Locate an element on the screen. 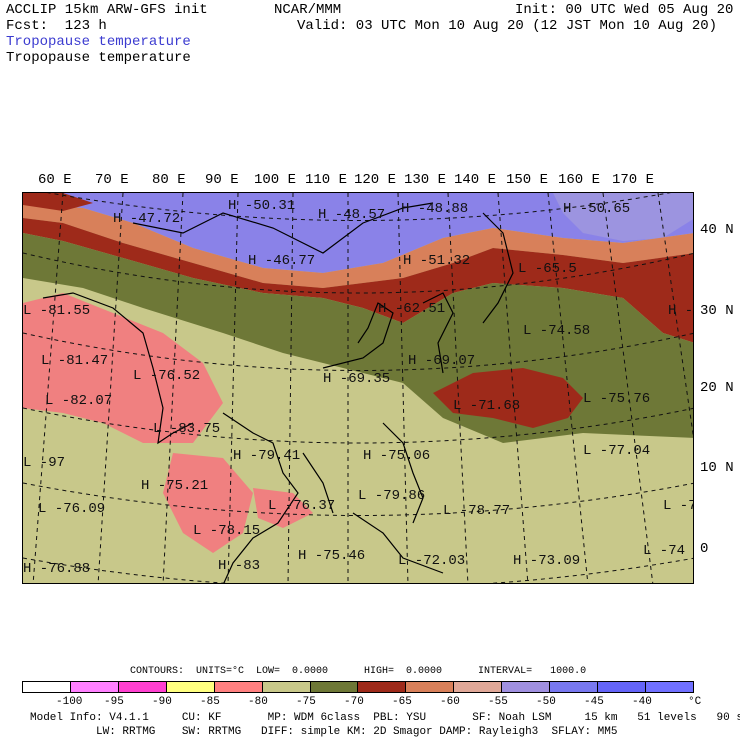 This screenshot has width=740, height=740. color-bar-tick: -85 is located at coordinates (210, 702).